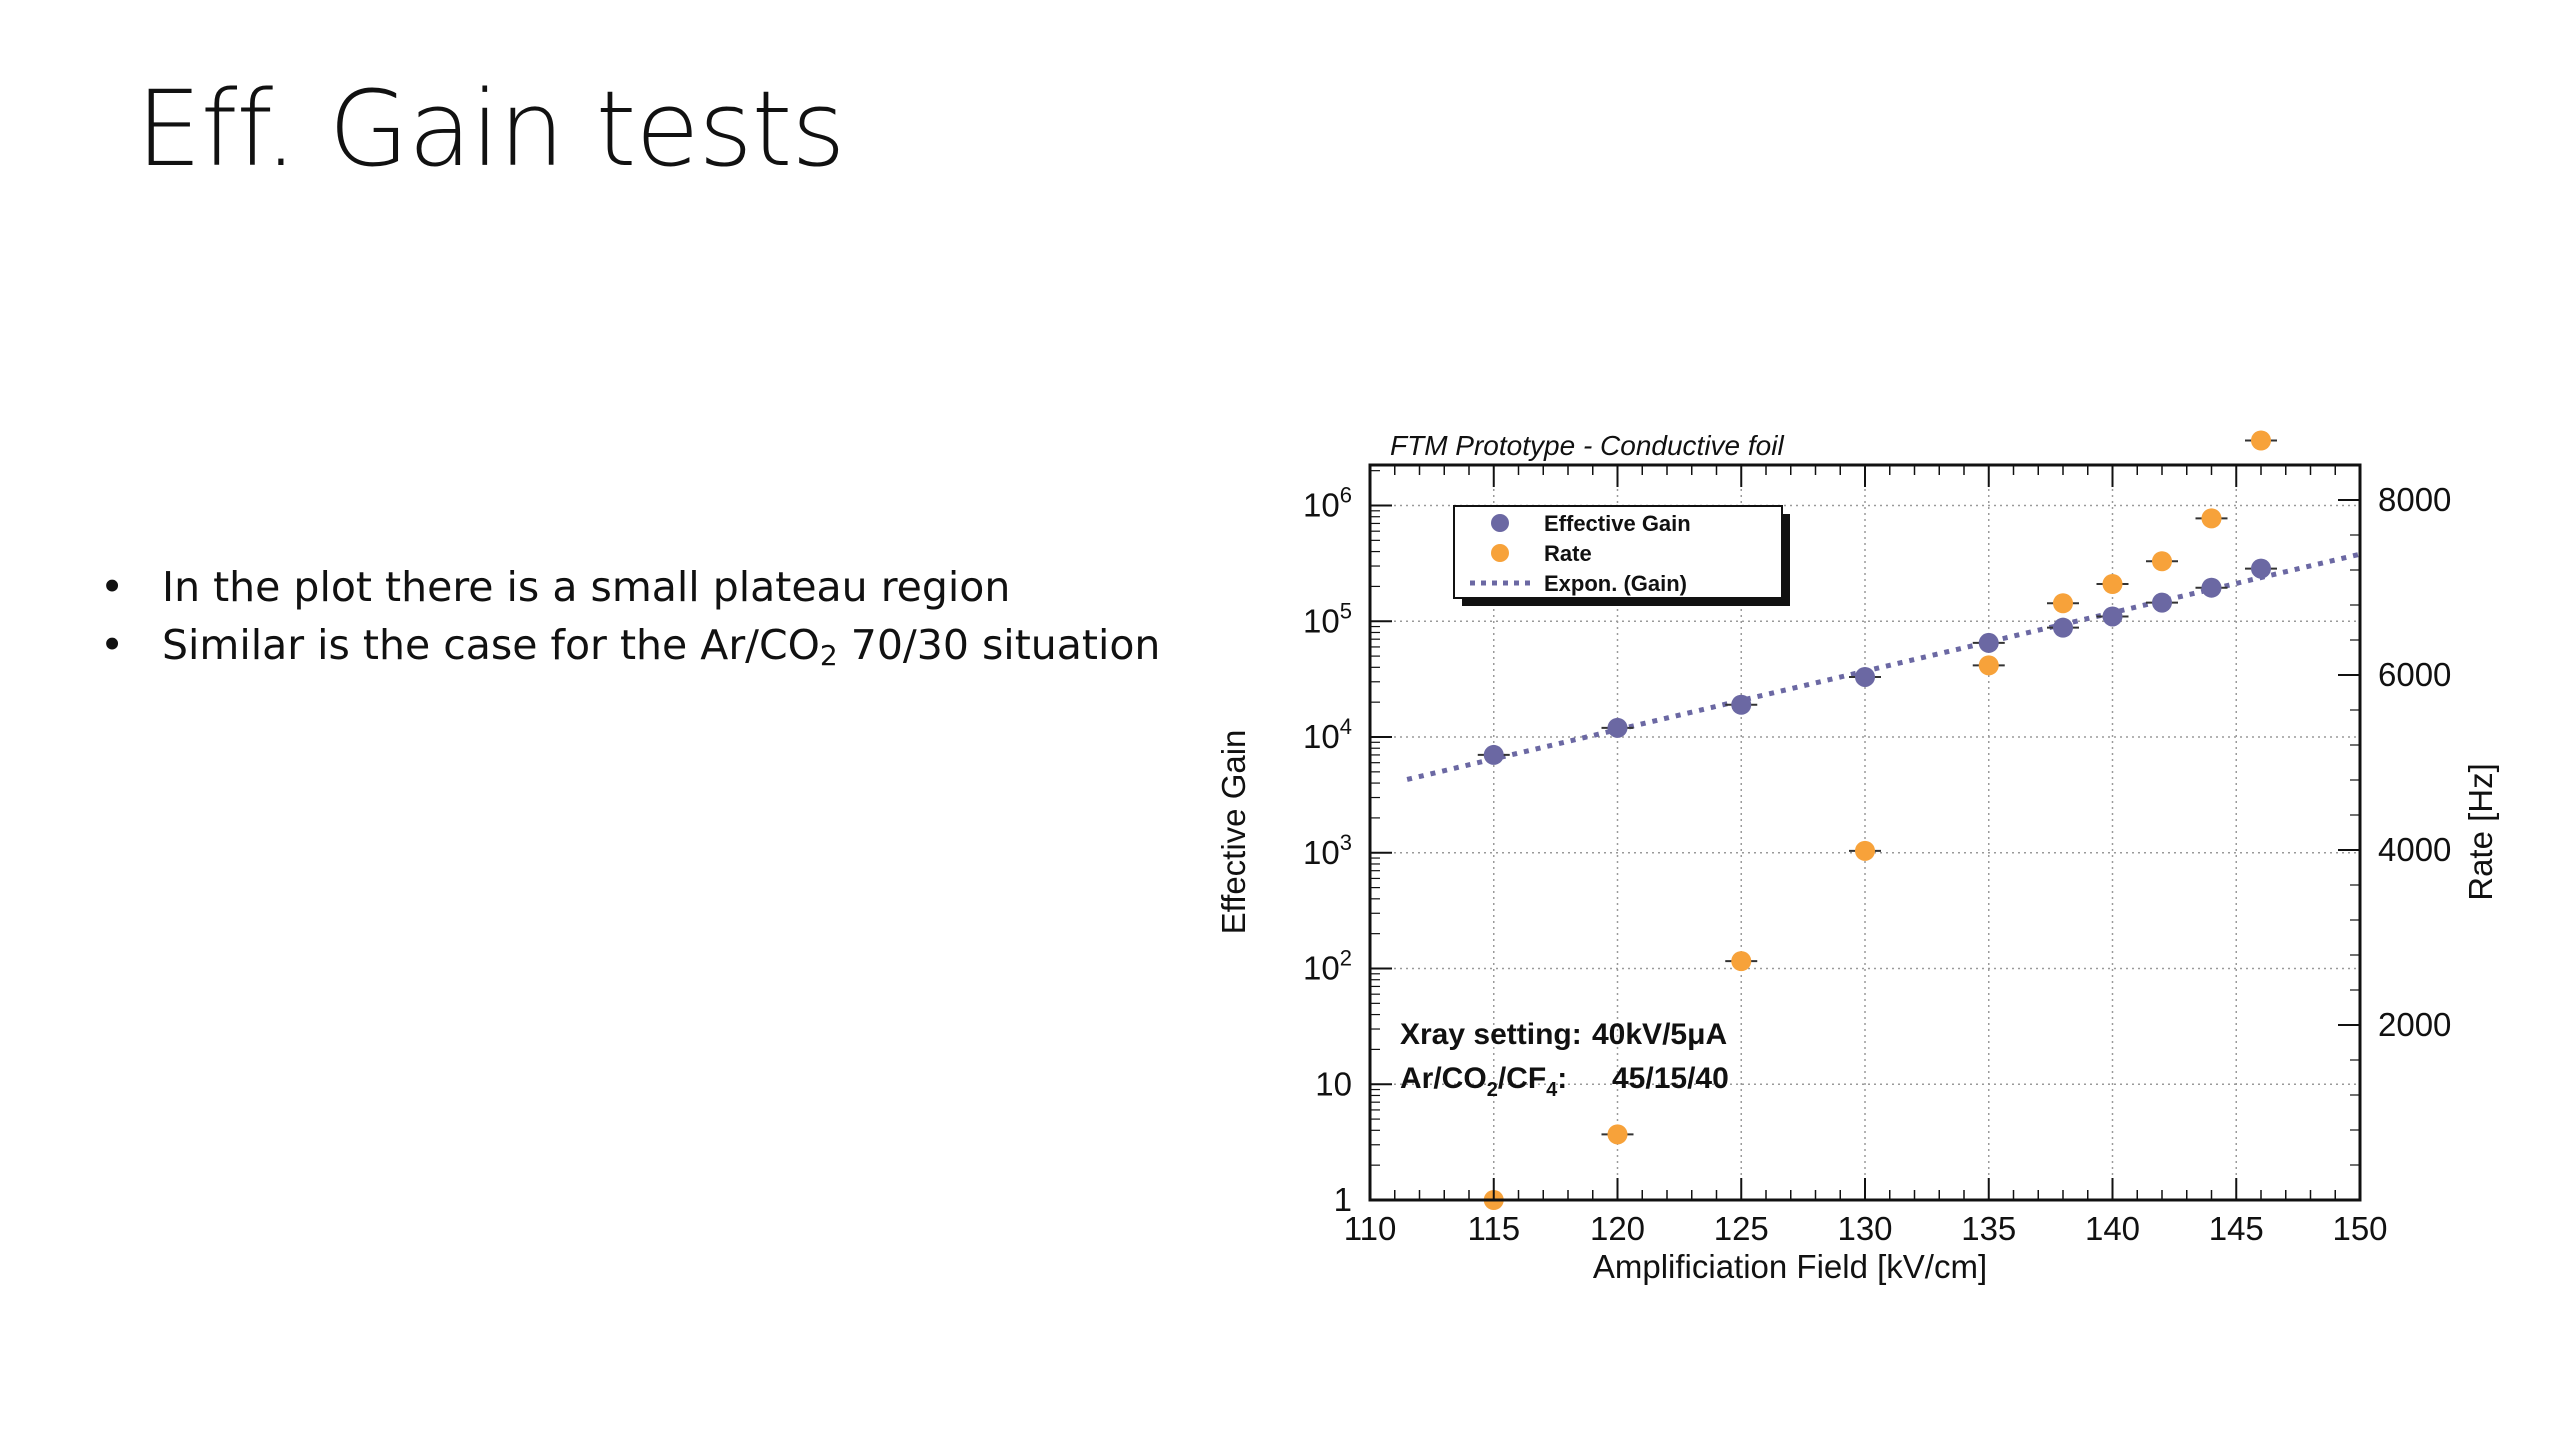  I want to click on y-tick-label: 10², so click(1327, 966).